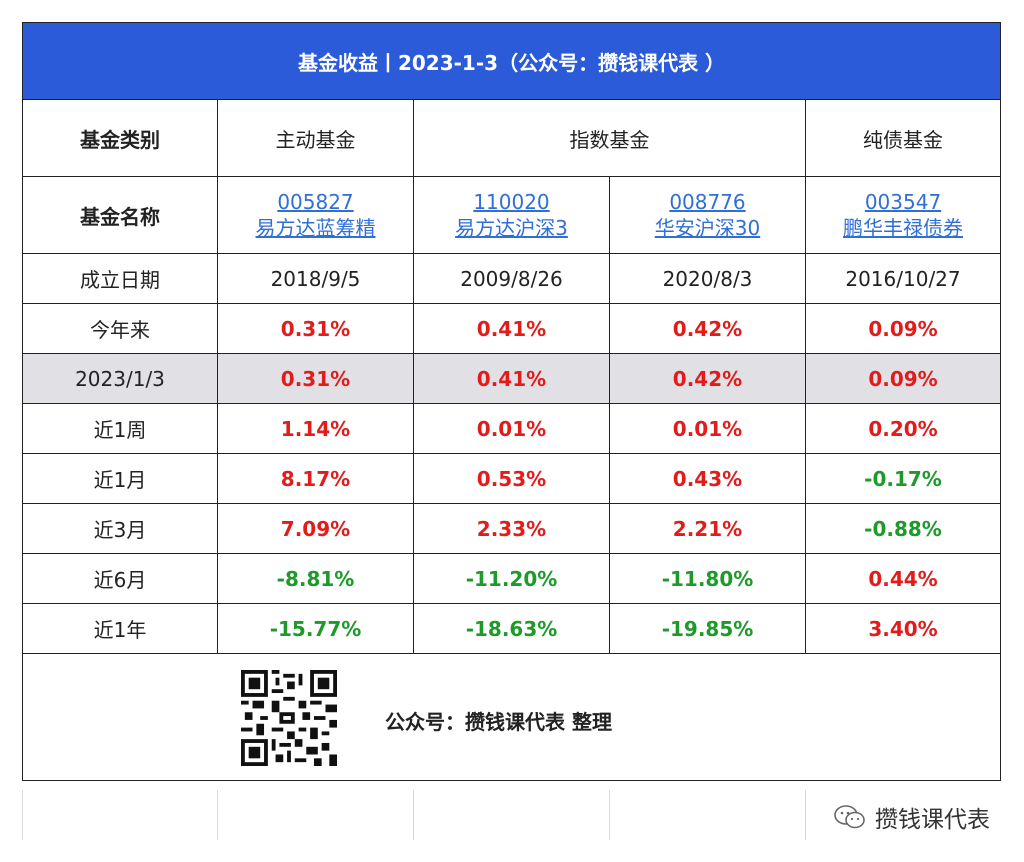  I want to click on wechat-icon, so click(849, 817).